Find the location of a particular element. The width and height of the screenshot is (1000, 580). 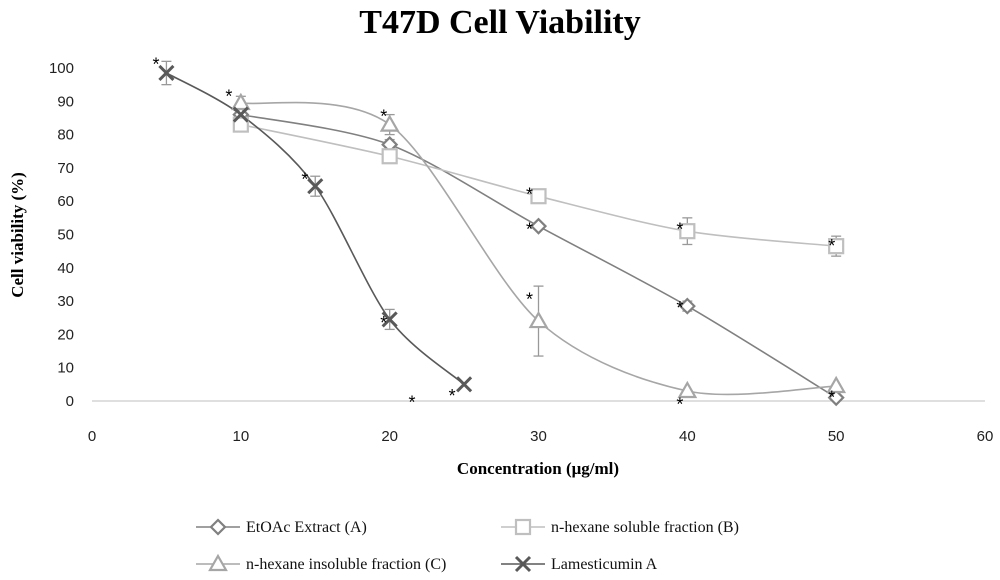

y-tick-label: 40 is located at coordinates (65, 268).